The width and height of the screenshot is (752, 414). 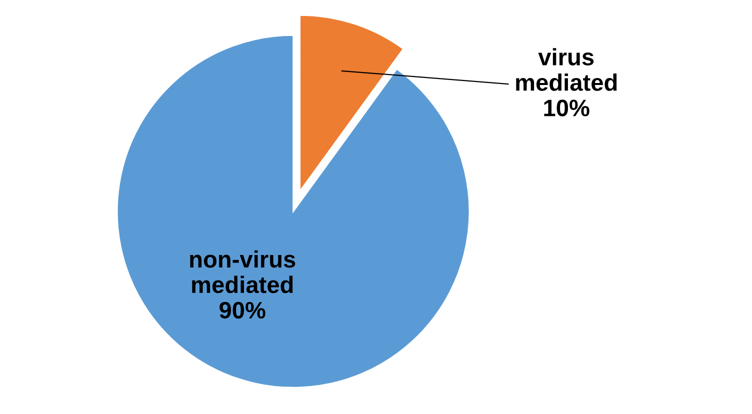 What do you see at coordinates (243, 272) in the screenshot?
I see `slice-label: non-virus mediated` at bounding box center [243, 272].